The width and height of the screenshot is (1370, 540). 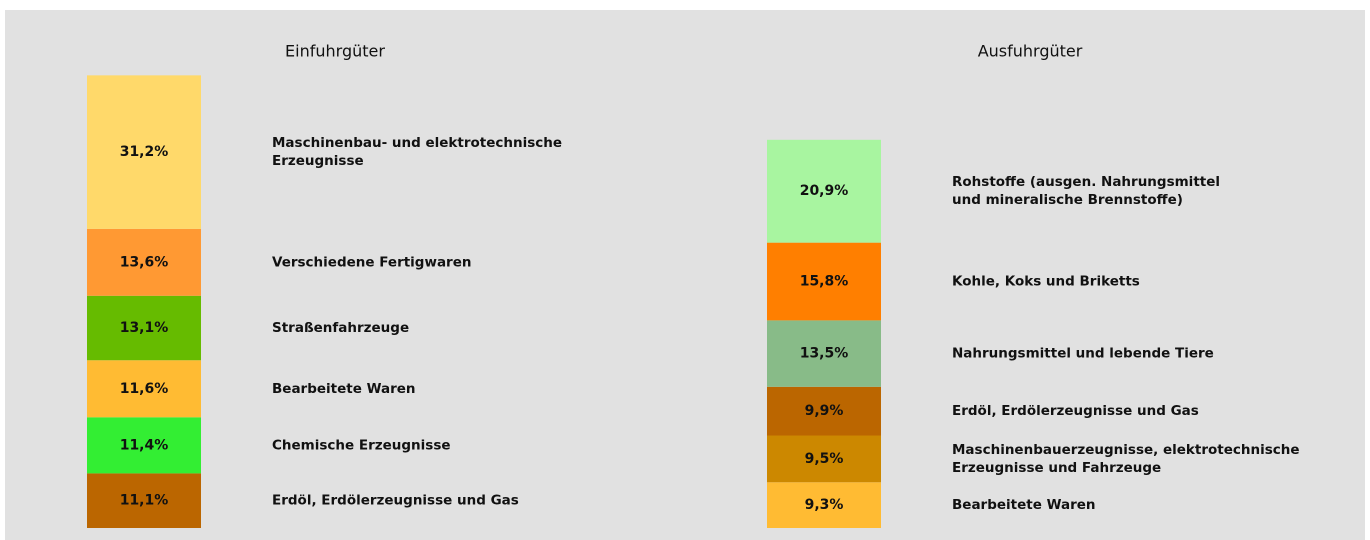 I want to click on data-label: 20,9%, so click(x=824, y=191).